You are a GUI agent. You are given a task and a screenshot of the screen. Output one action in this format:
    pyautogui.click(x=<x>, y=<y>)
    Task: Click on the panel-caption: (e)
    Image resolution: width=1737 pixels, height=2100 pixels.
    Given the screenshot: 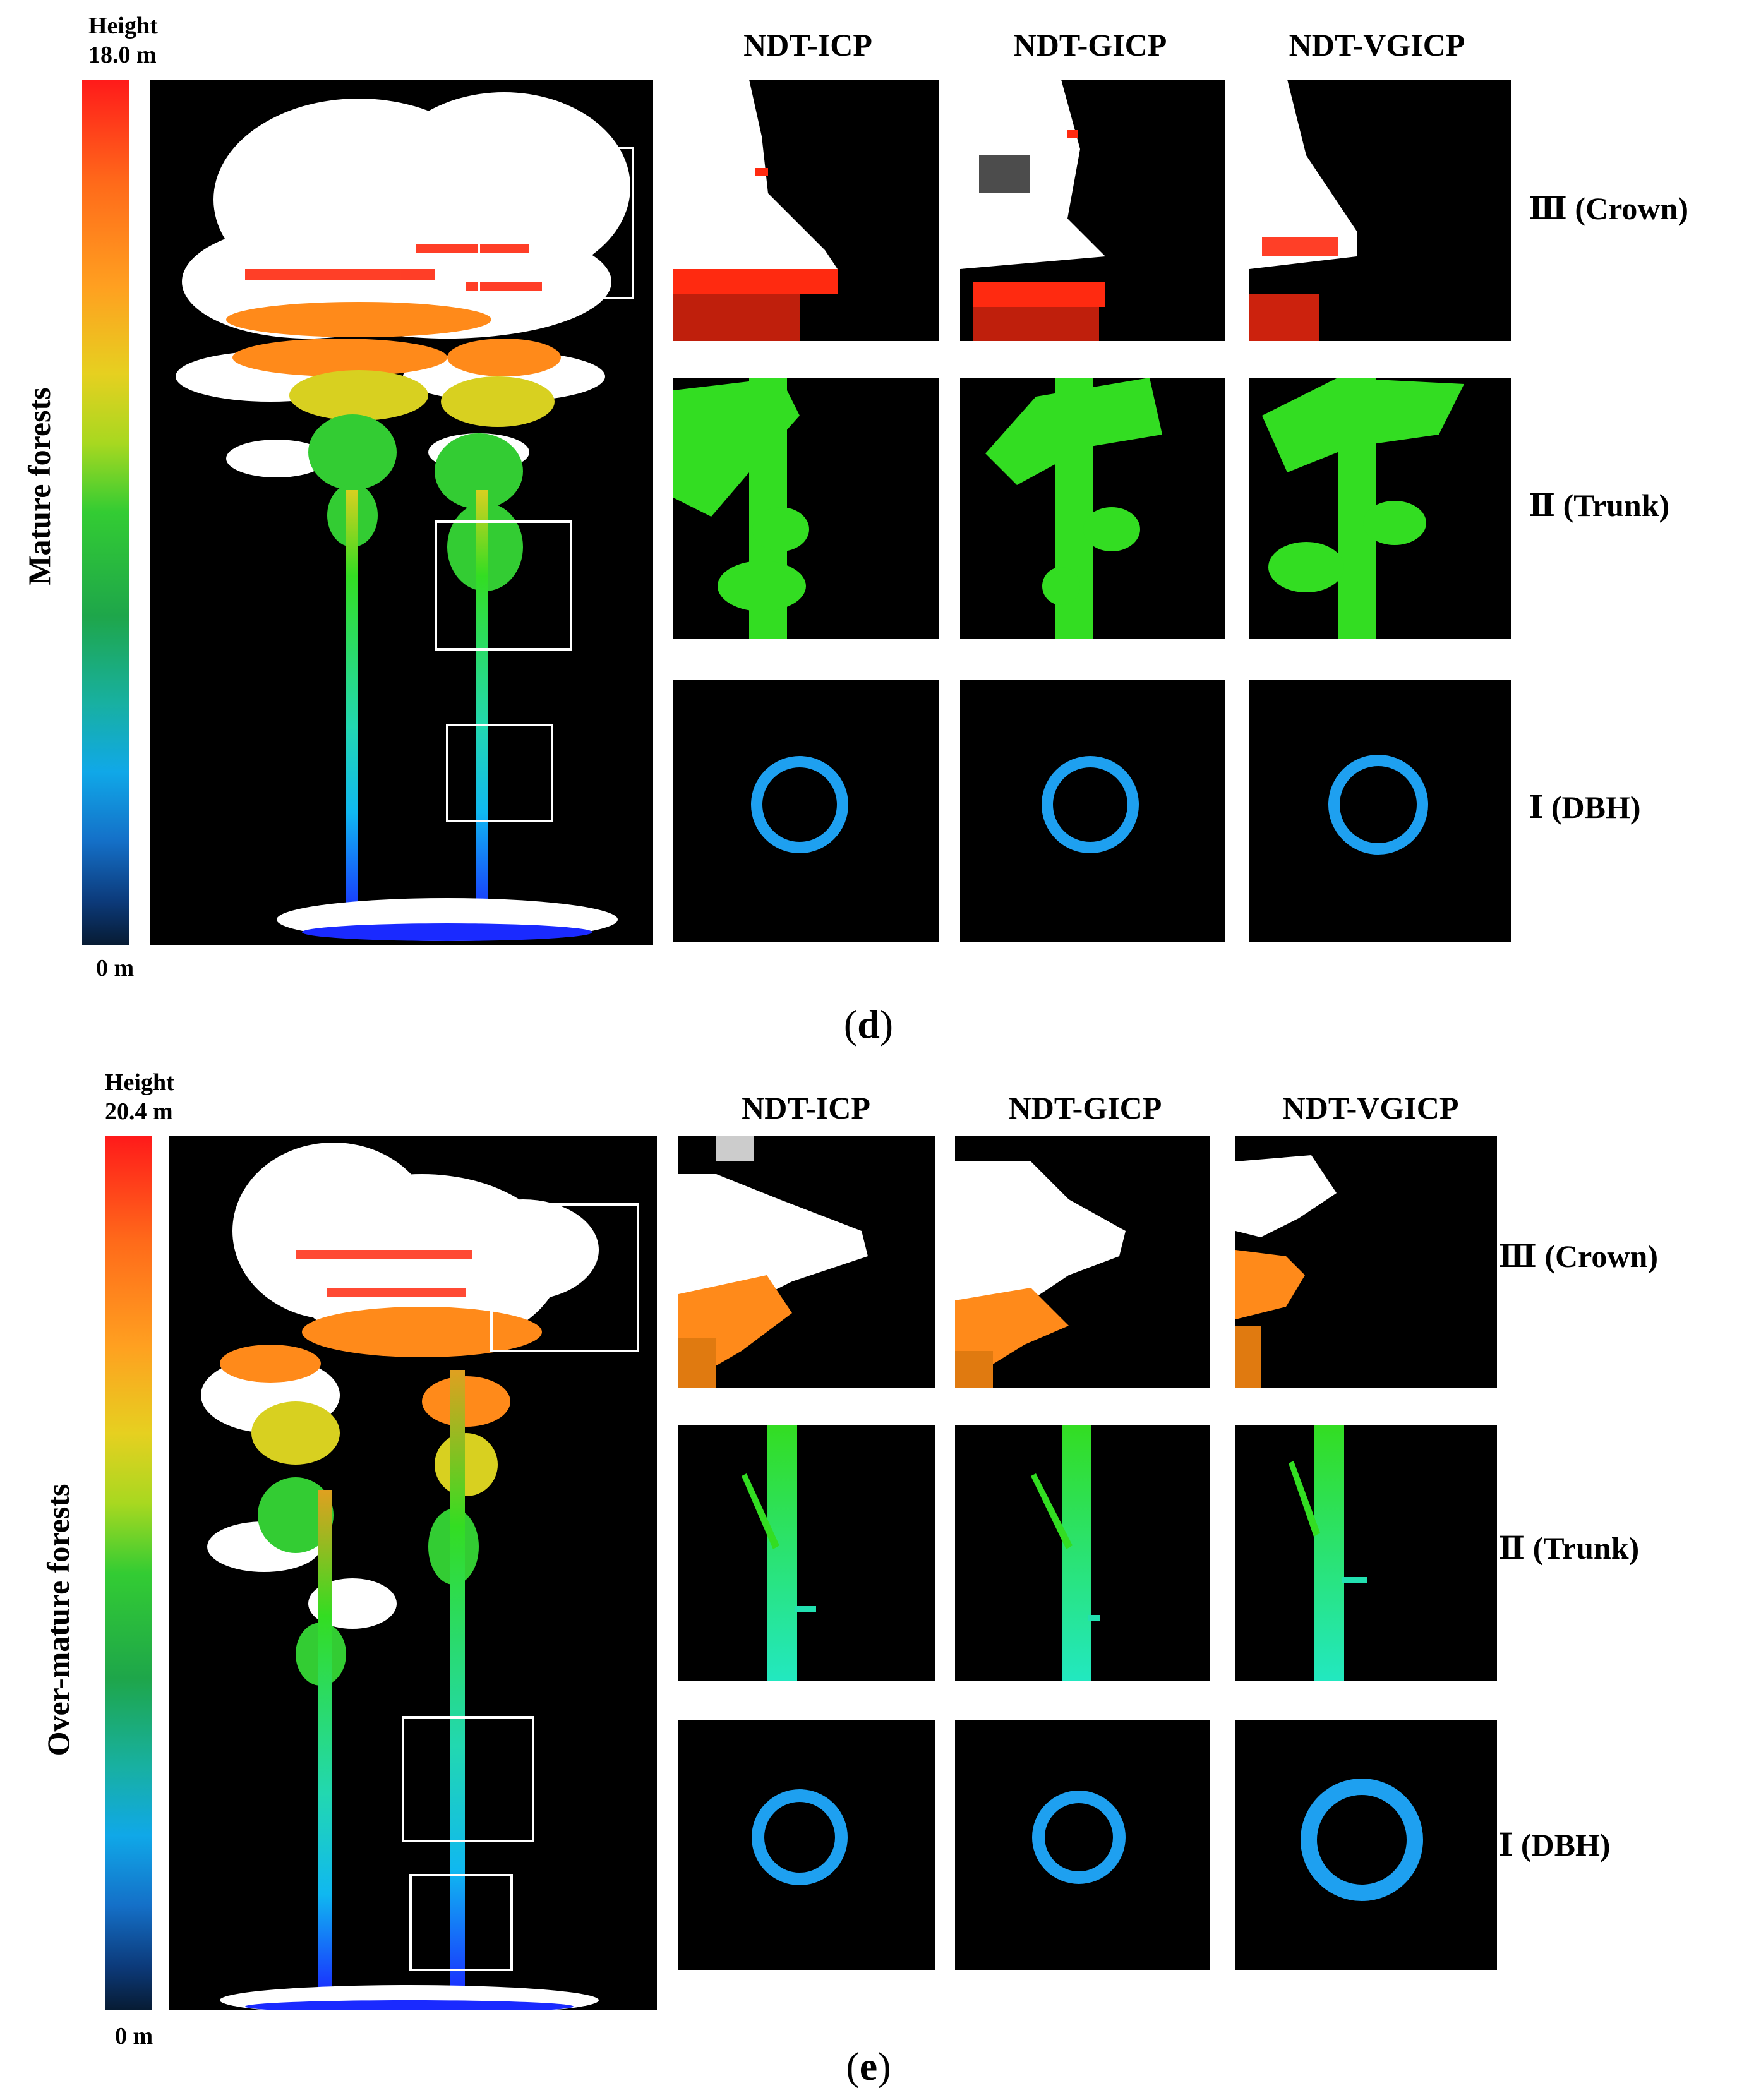 What is the action you would take?
    pyautogui.click(x=868, y=2066)
    